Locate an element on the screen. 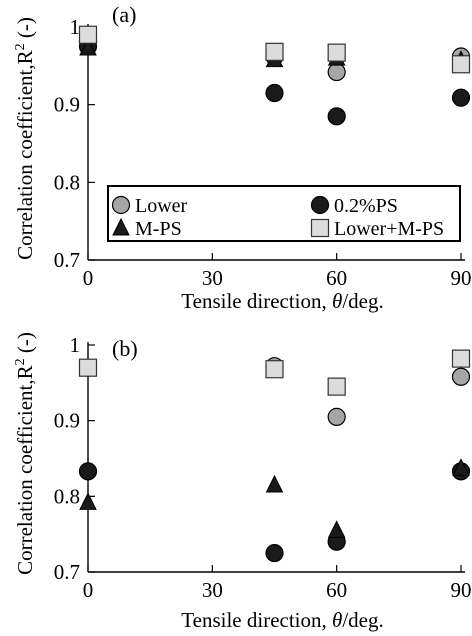 The width and height of the screenshot is (472, 636). legend-label: Lower is located at coordinates (161, 206).